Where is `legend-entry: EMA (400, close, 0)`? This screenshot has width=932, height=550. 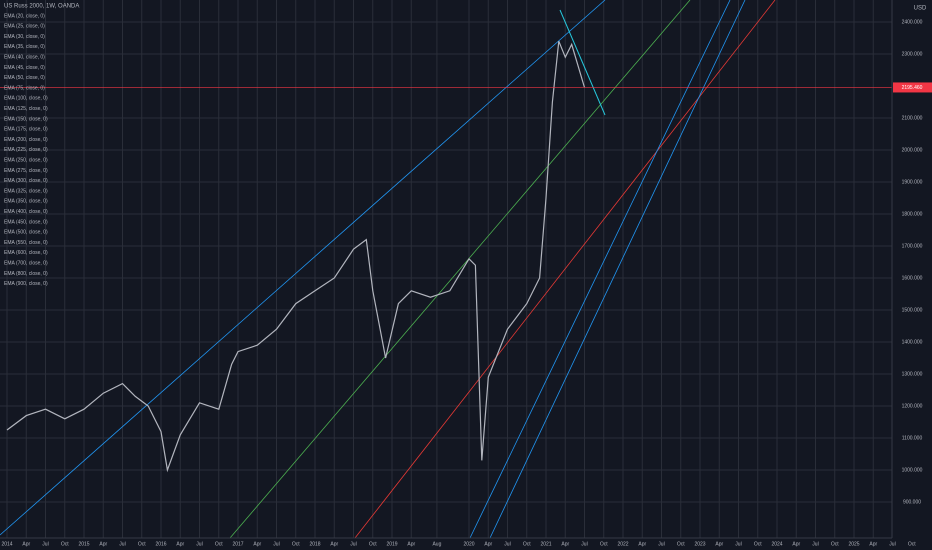 legend-entry: EMA (400, close, 0) is located at coordinates (26, 212).